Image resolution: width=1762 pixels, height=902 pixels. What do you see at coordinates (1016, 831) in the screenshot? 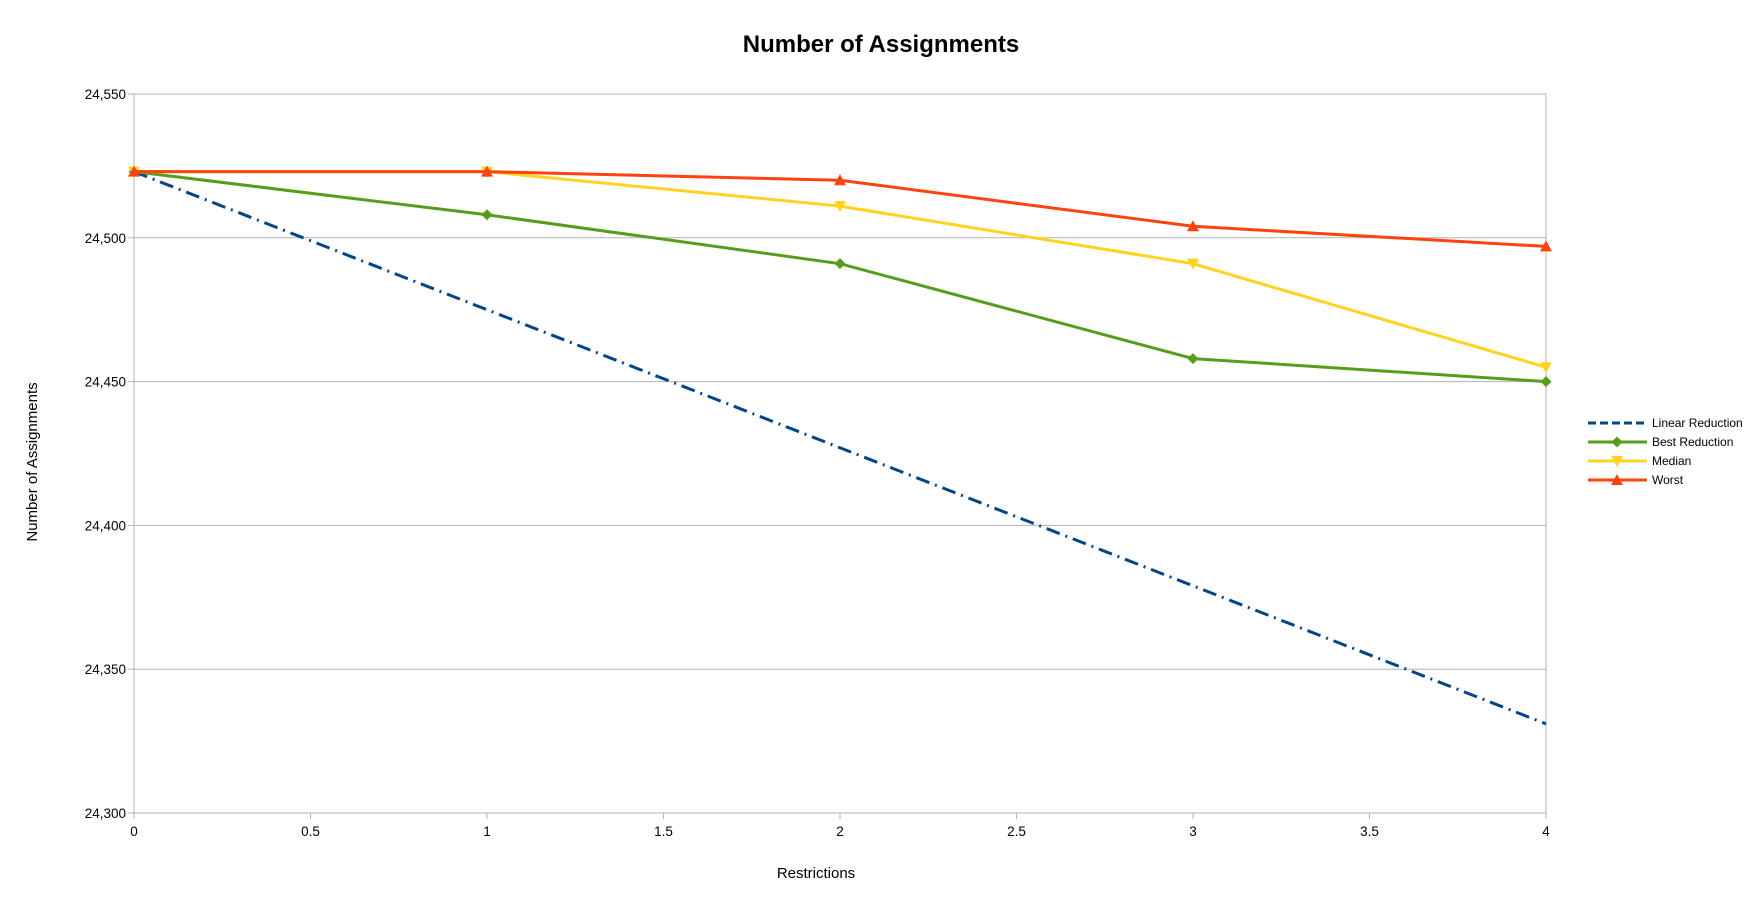
I see `x-tick-label: 2.5` at bounding box center [1016, 831].